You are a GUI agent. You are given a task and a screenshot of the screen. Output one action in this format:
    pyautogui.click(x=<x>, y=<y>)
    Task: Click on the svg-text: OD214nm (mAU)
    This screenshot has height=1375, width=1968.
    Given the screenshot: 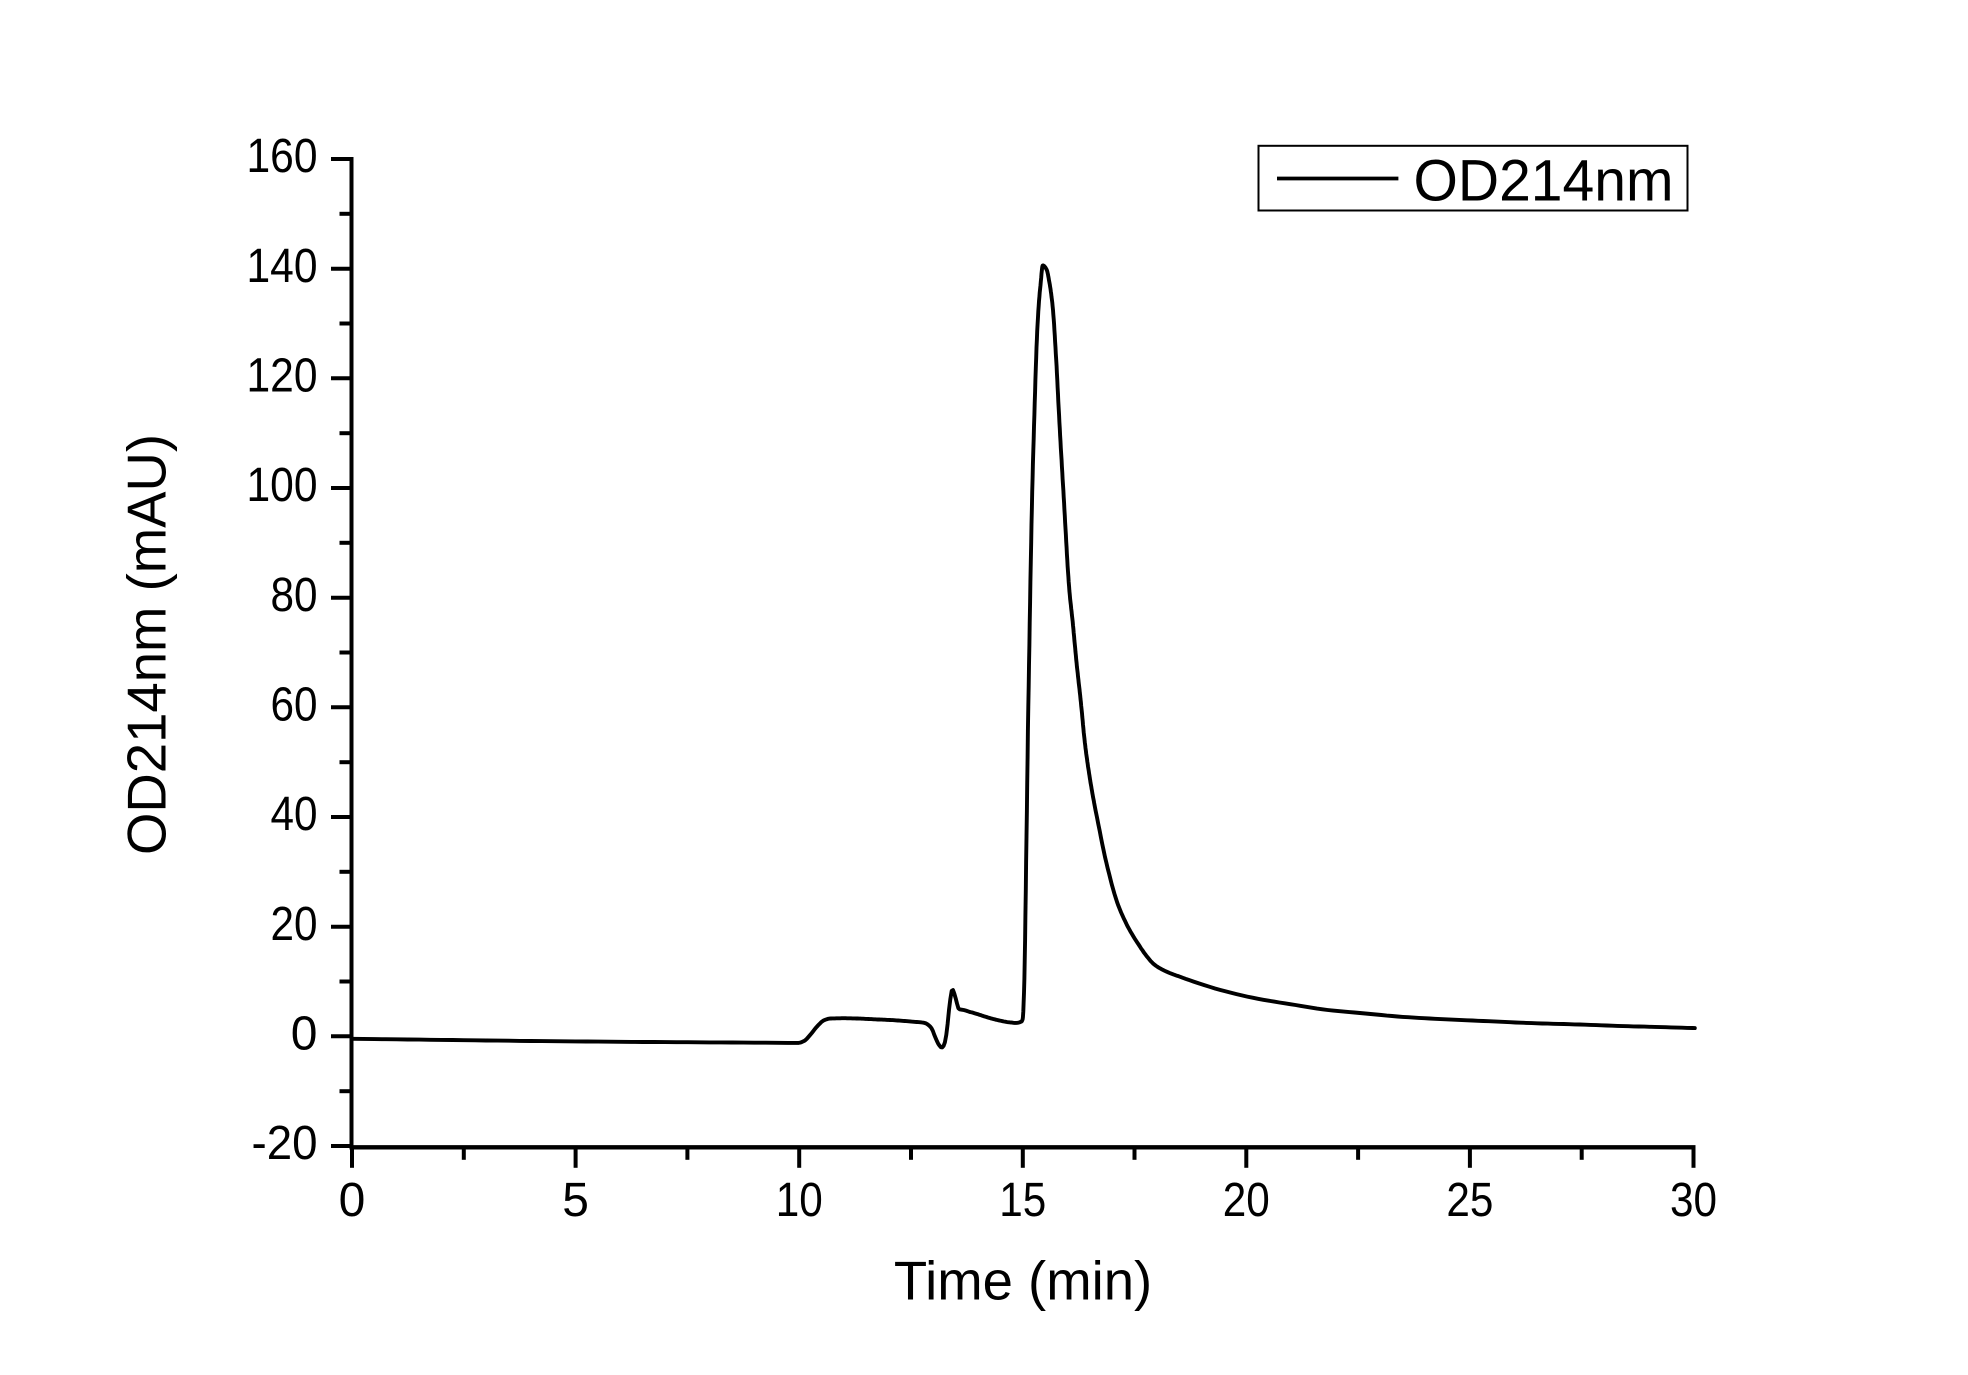 What is the action you would take?
    pyautogui.click(x=146, y=644)
    